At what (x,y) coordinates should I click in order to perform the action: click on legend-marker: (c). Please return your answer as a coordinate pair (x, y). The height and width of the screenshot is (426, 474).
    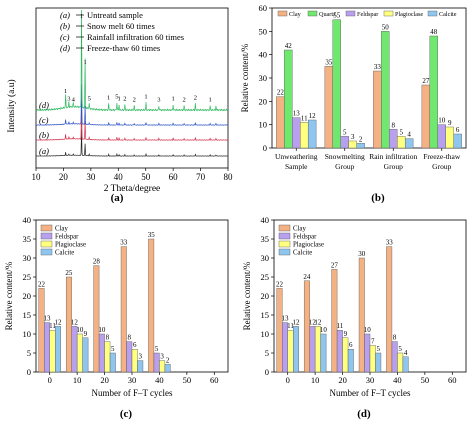
    Looking at the image, I should click on (65, 37).